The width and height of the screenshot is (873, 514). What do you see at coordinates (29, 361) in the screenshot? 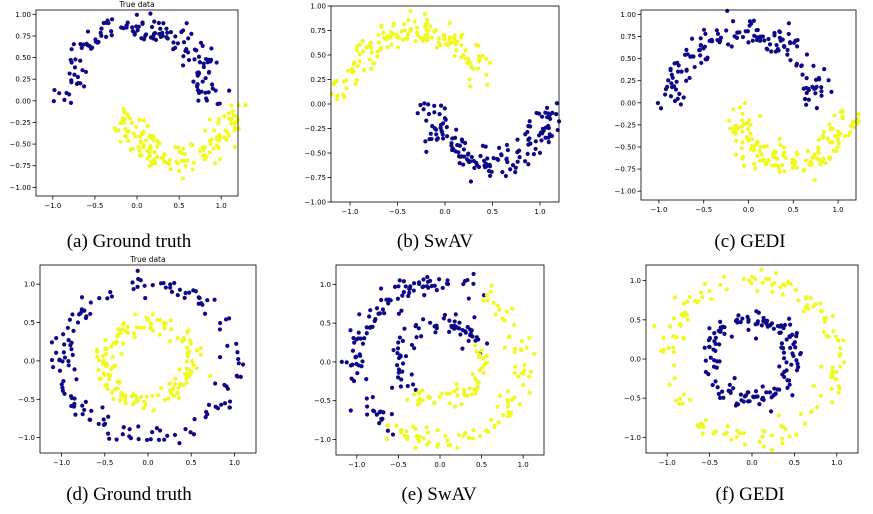
I see `y-tick-label: 0.0` at bounding box center [29, 361].